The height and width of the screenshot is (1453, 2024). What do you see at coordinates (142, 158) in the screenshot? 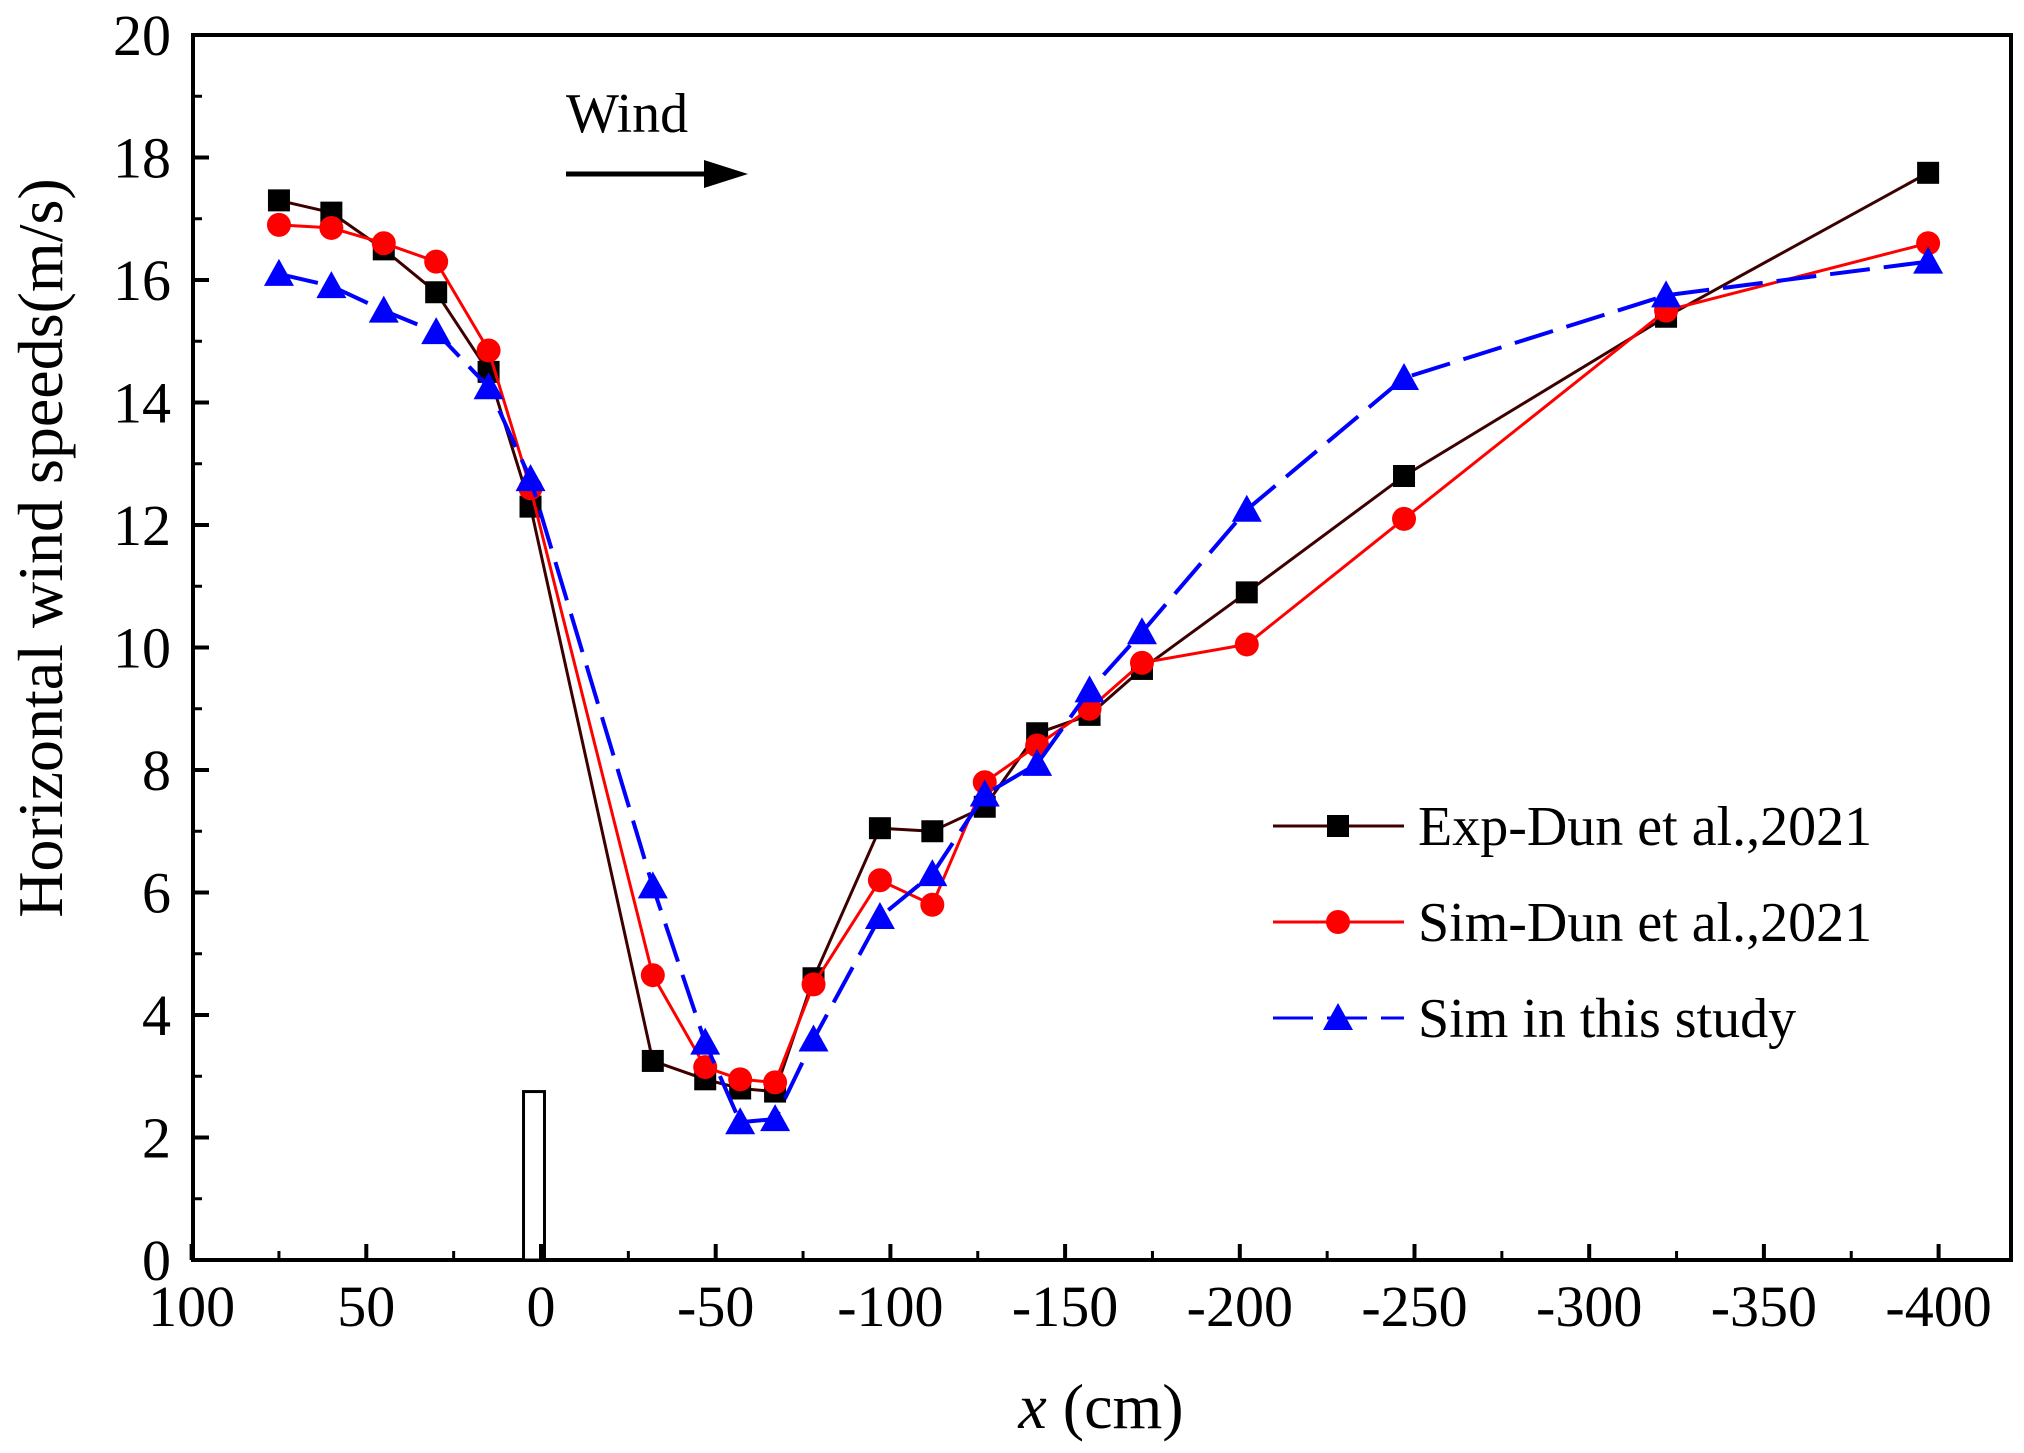
I see `y-tick-label: 18` at bounding box center [142, 158].